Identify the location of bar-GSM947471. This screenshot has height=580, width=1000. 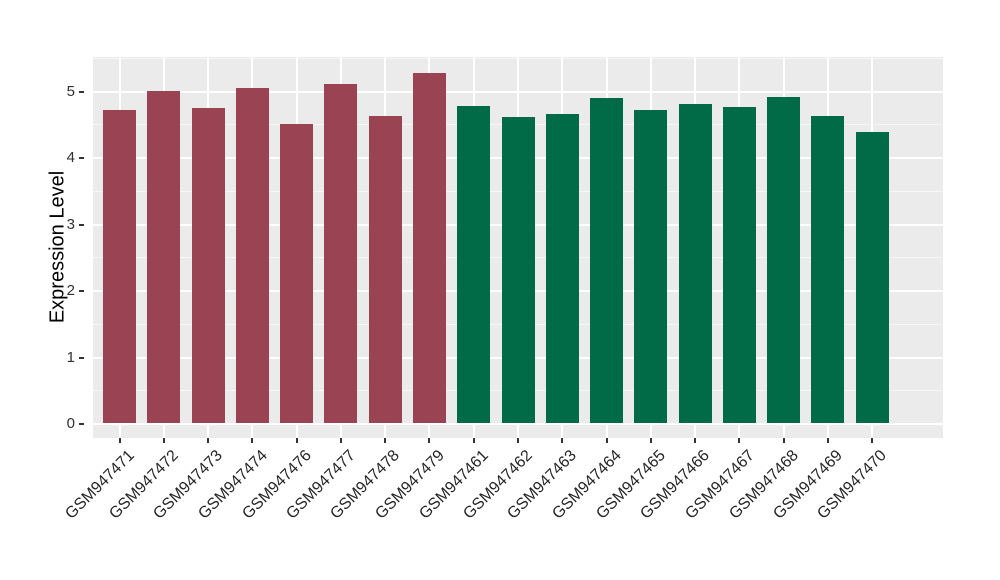
(120, 266).